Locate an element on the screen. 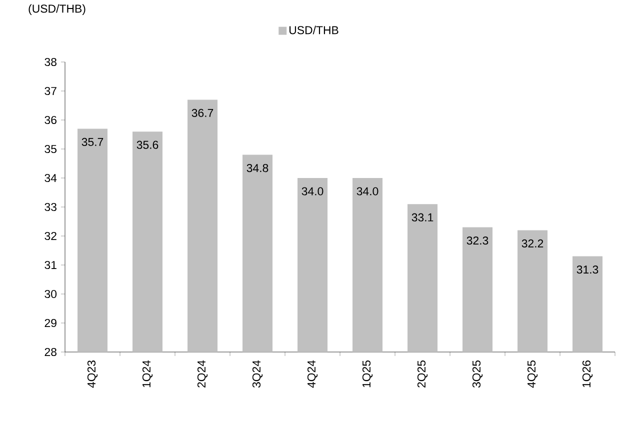 This screenshot has height=423, width=625. data-label: 32.2 is located at coordinates (533, 243).